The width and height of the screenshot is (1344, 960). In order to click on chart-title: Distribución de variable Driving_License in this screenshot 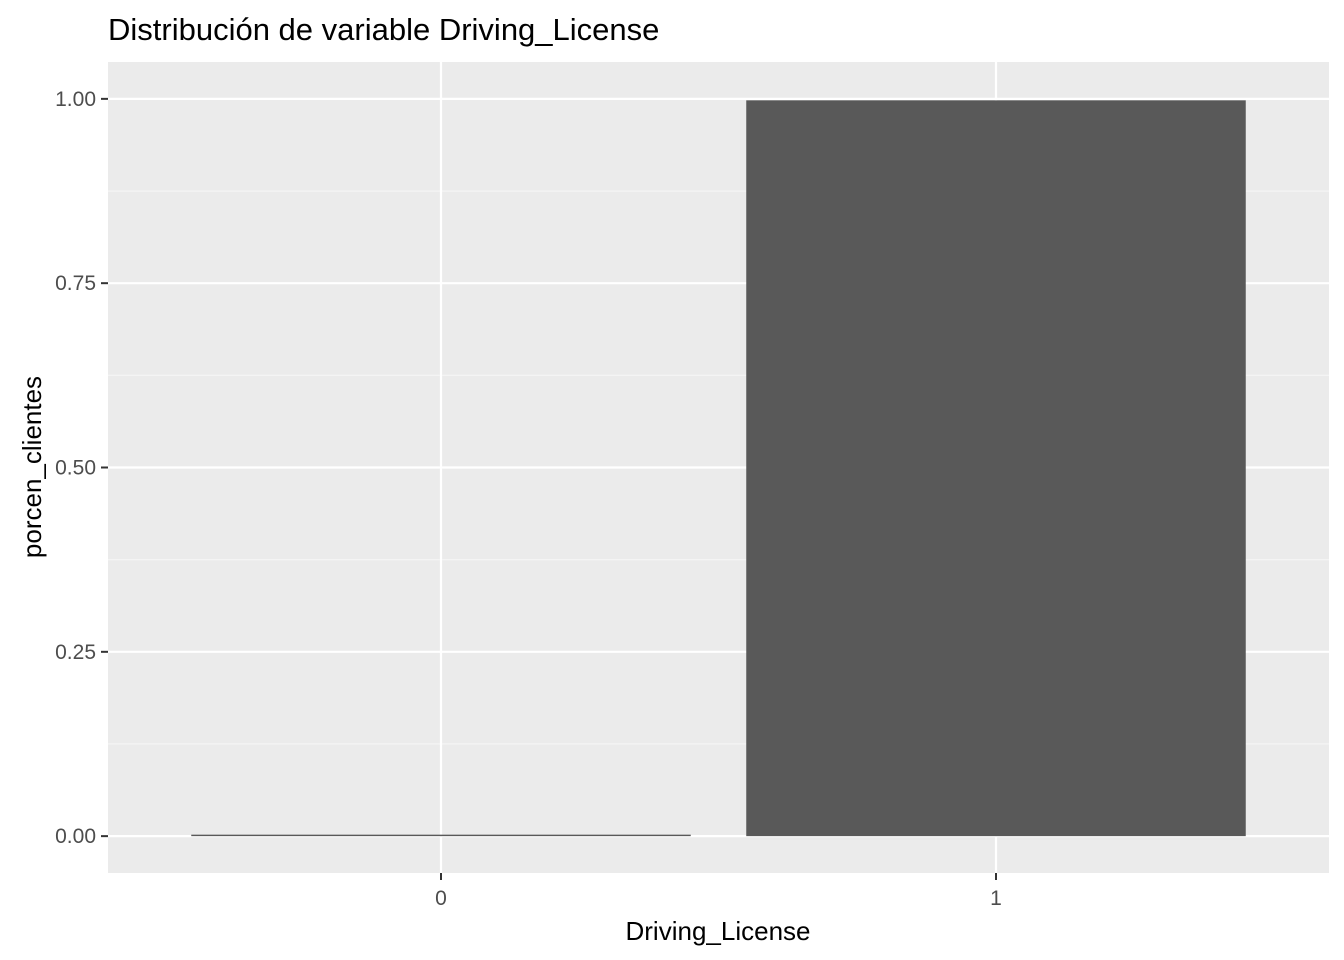, I will do `click(383, 29)`.